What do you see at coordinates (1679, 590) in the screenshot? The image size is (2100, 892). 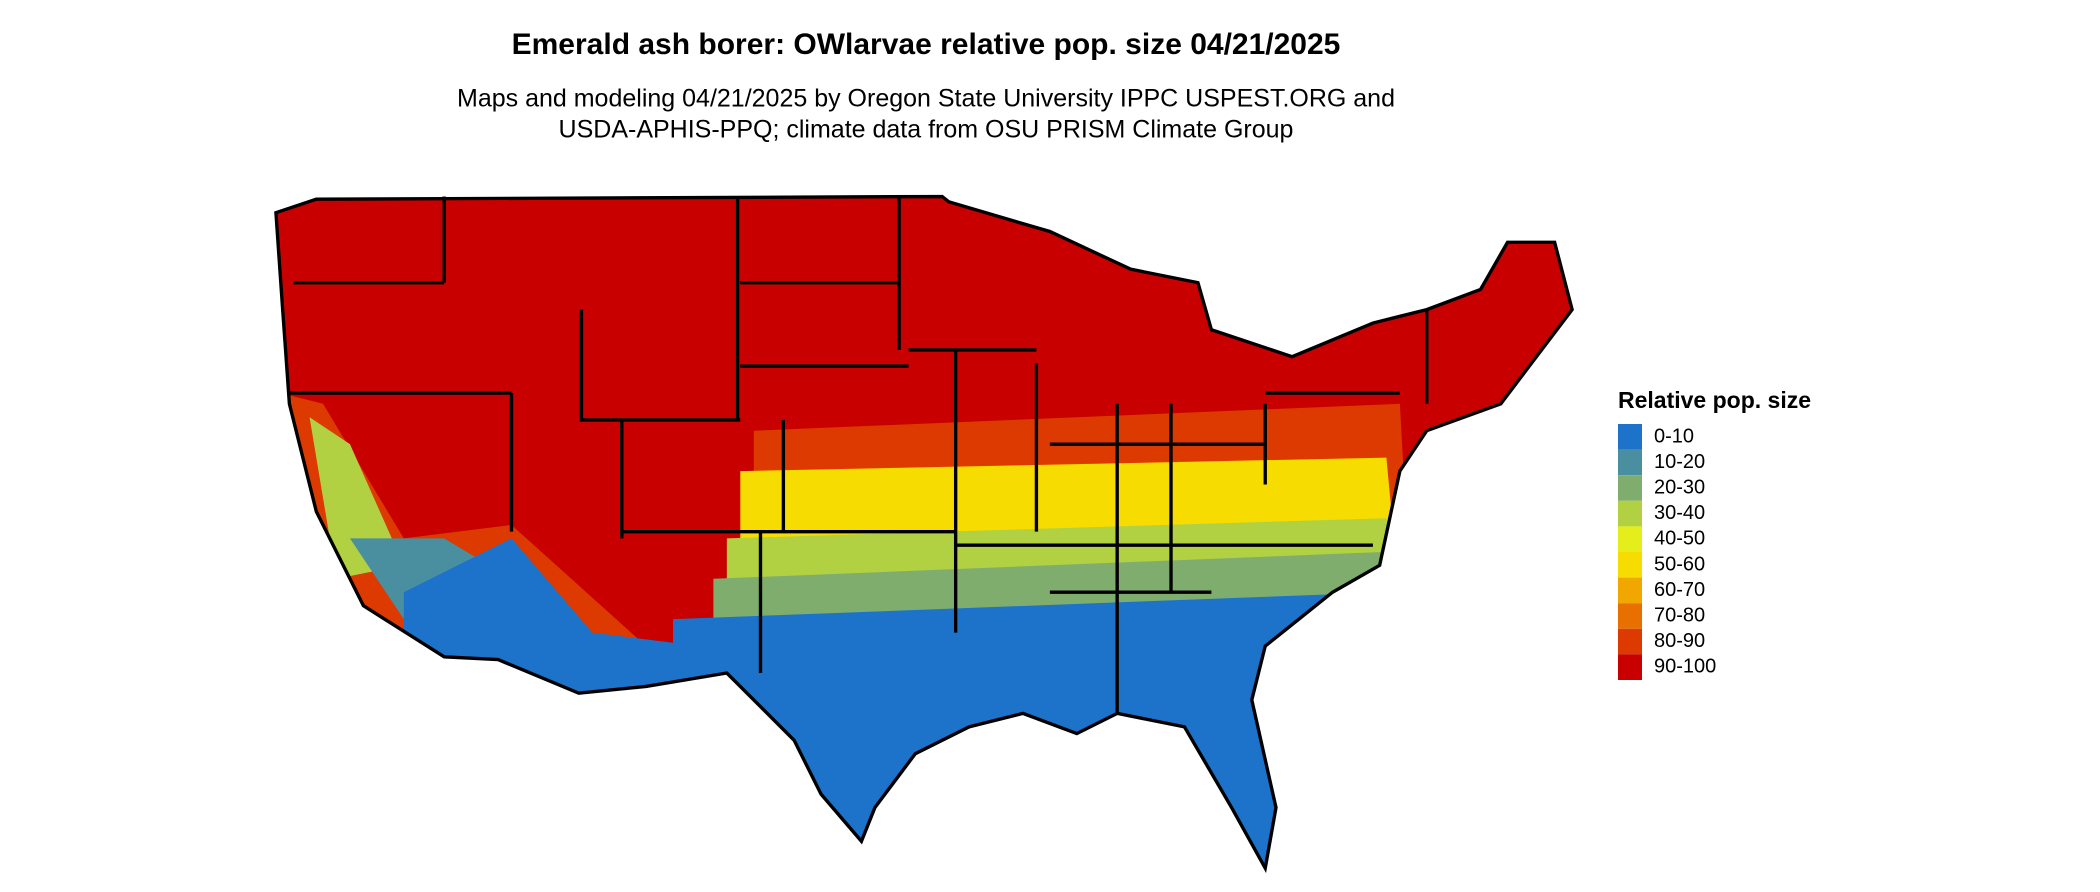 I see `legend-label: 60-70` at bounding box center [1679, 590].